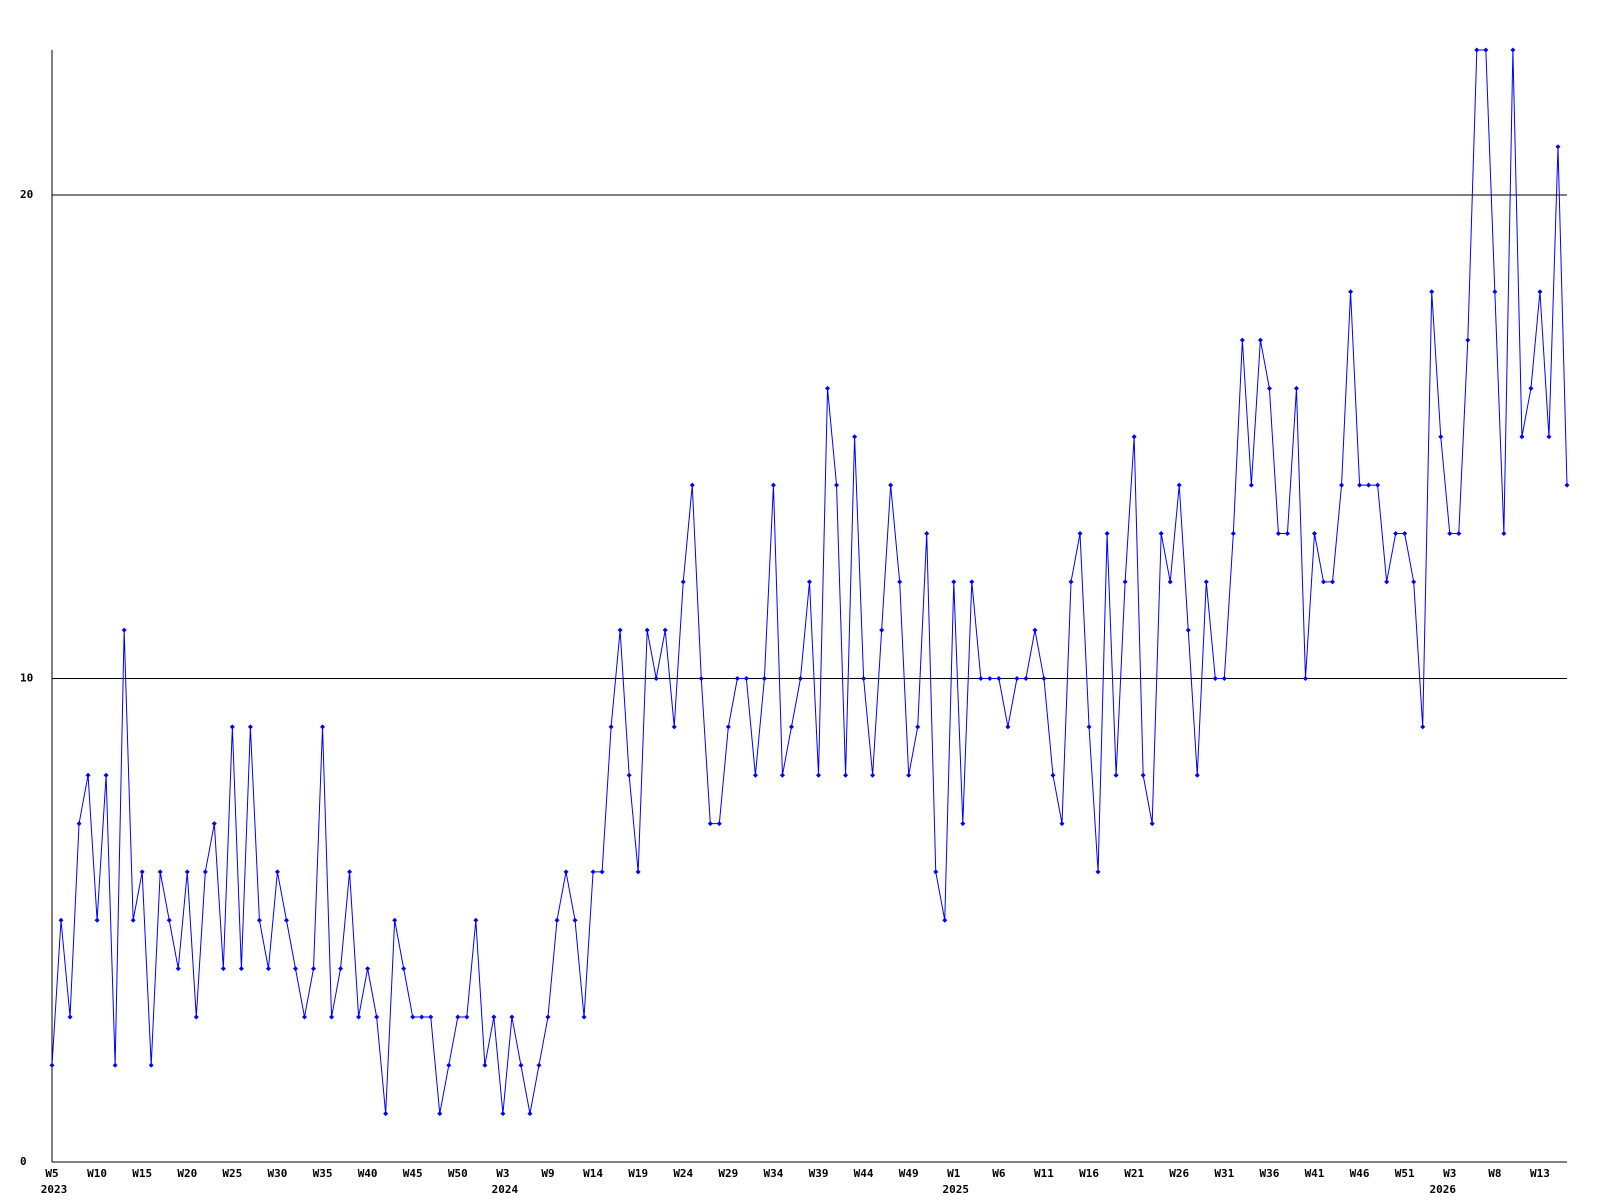 The height and width of the screenshot is (1200, 1600). What do you see at coordinates (1540, 1173) in the screenshot?
I see `x-tick-label: W13` at bounding box center [1540, 1173].